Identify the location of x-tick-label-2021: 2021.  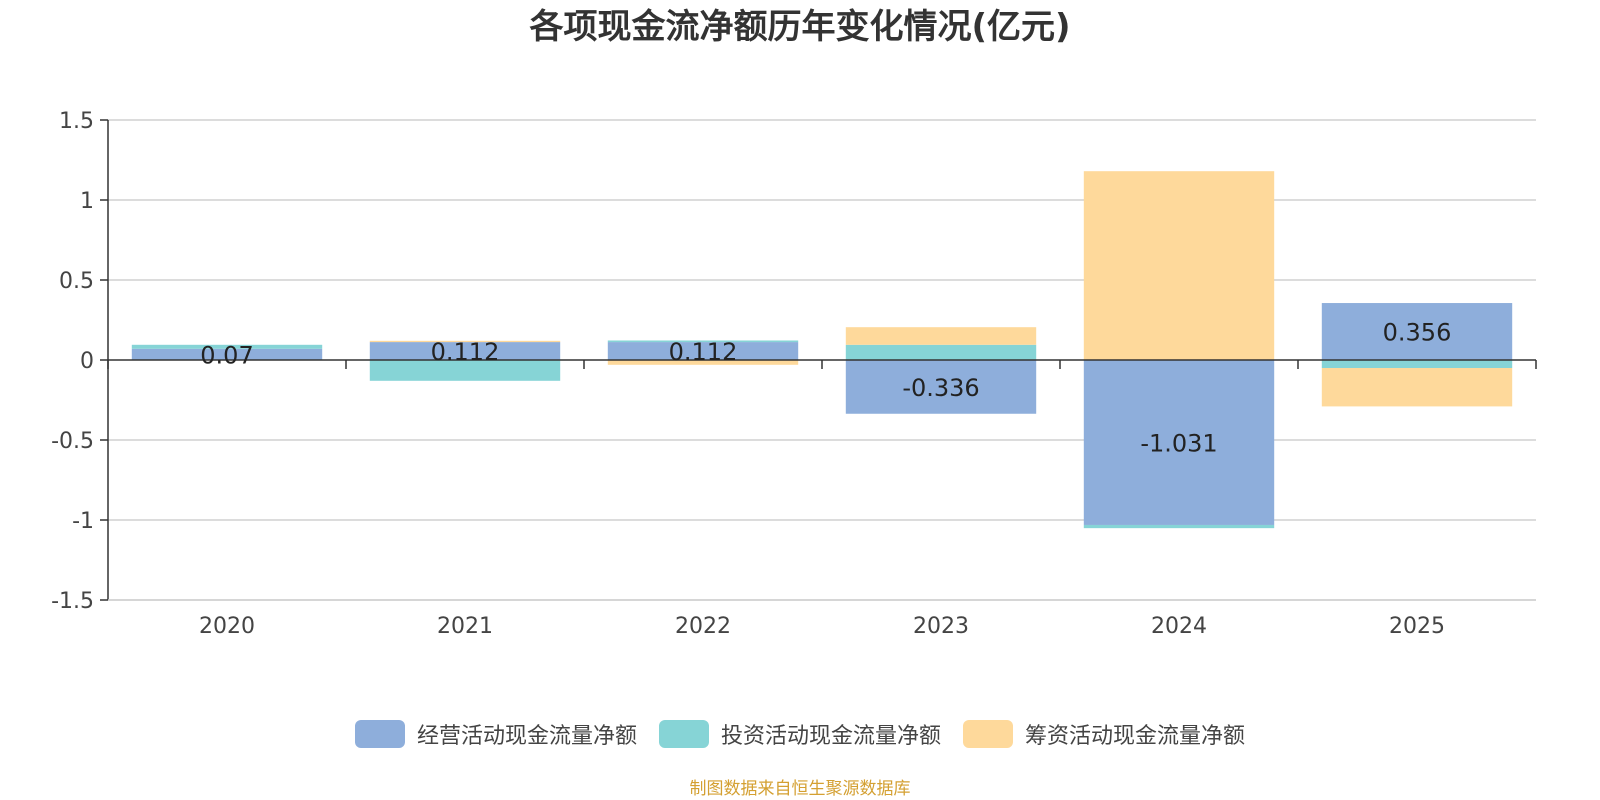
(465, 626).